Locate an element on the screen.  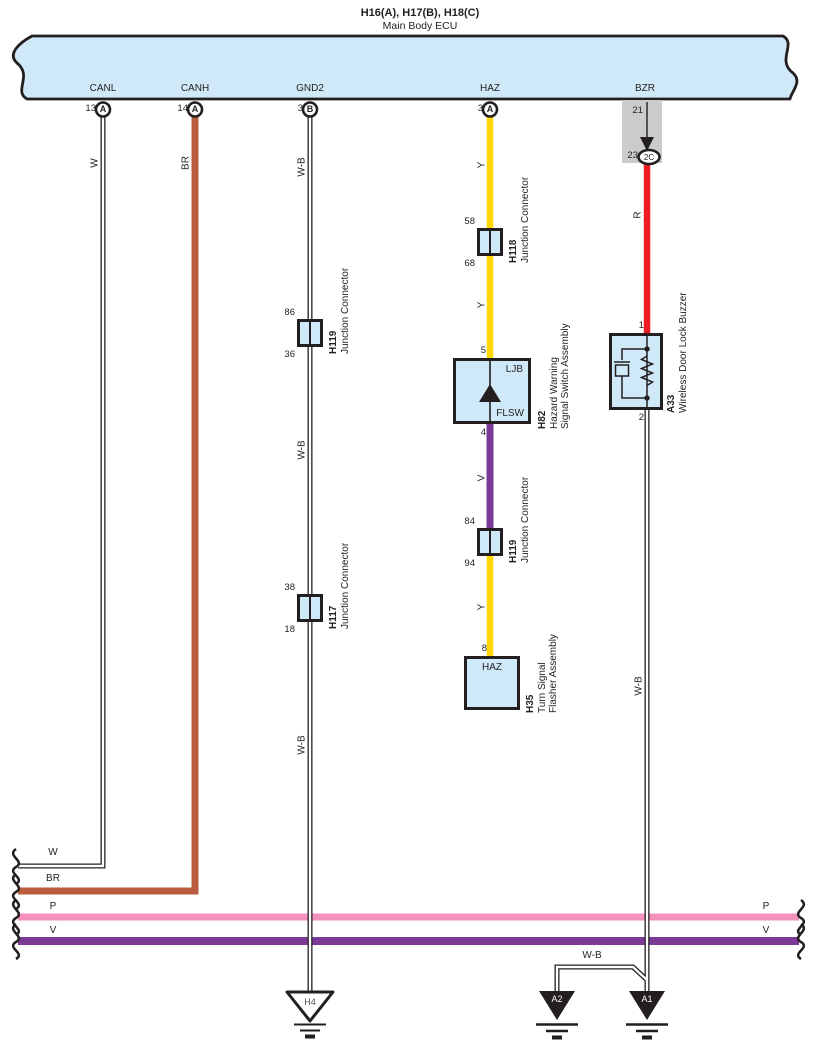
splice-2c-oval is located at coordinates (649, 157).